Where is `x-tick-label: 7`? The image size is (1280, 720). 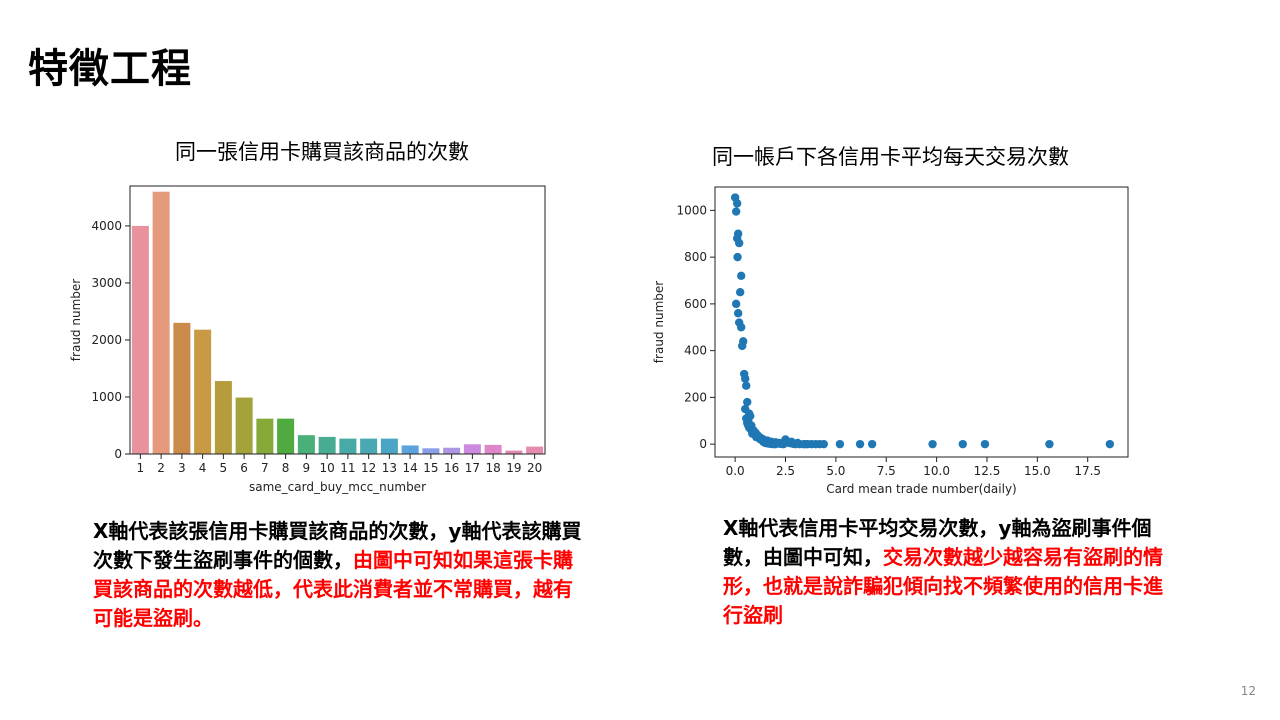
x-tick-label: 7 is located at coordinates (265, 468).